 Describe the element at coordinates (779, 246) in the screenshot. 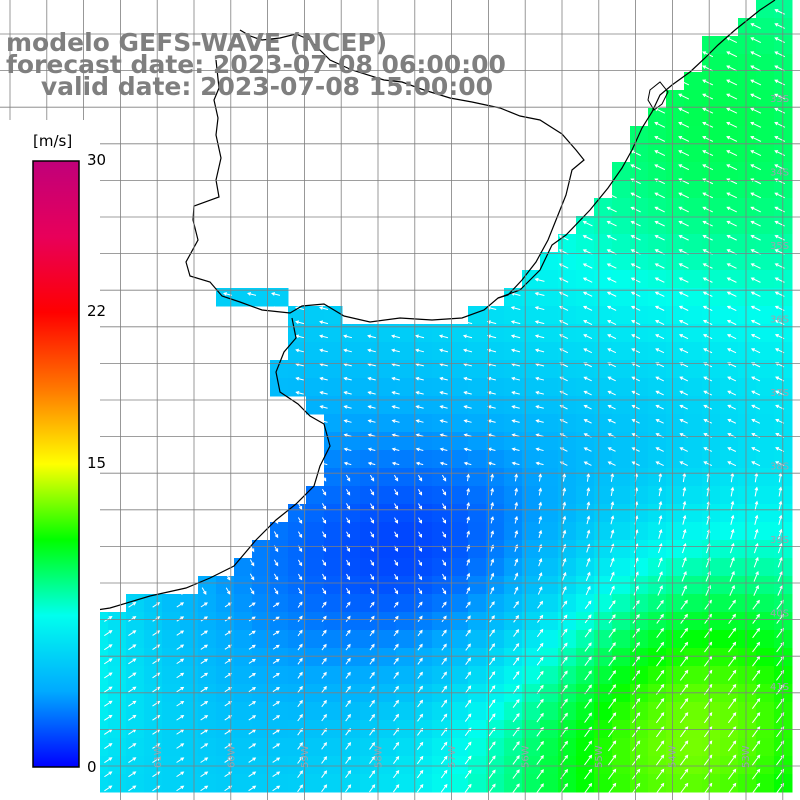

I see `lat-label: 35S` at that location.